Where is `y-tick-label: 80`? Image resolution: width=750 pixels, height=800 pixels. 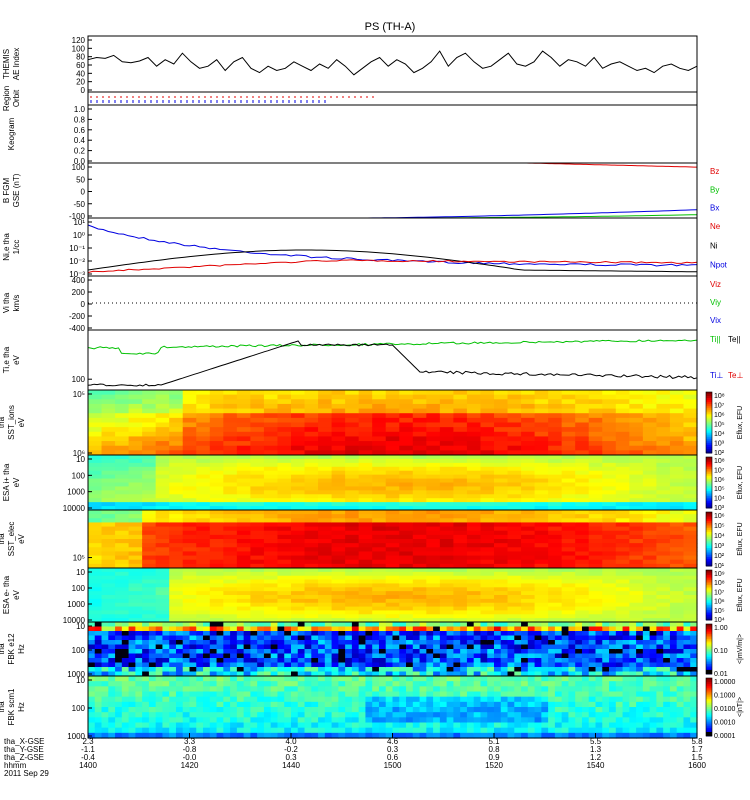
y-tick-label: 80 is located at coordinates (80, 57).